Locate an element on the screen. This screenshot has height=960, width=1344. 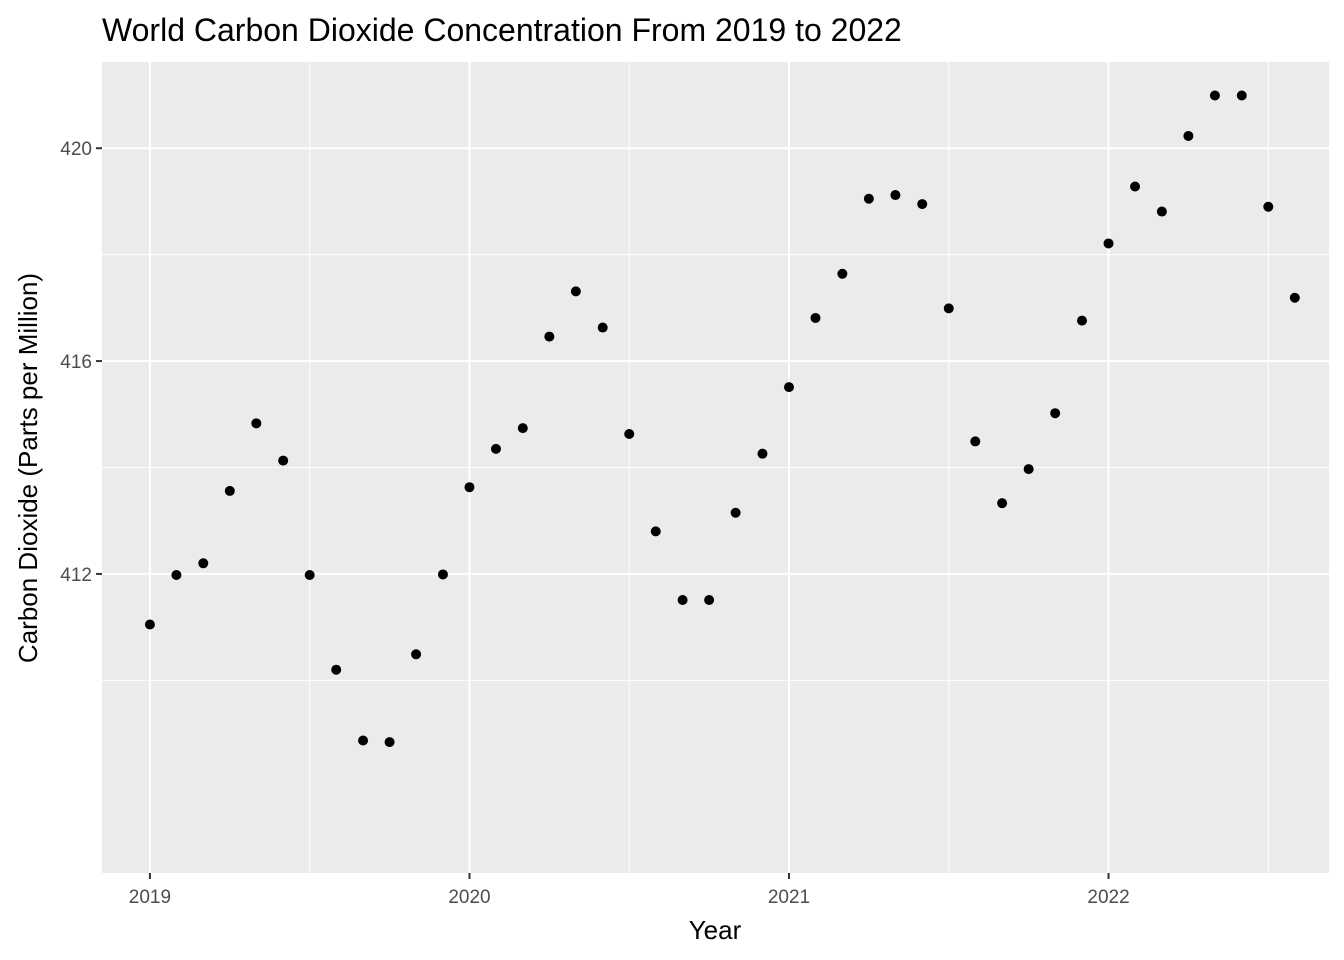
x-tick-label: 2022 is located at coordinates (1108, 897).